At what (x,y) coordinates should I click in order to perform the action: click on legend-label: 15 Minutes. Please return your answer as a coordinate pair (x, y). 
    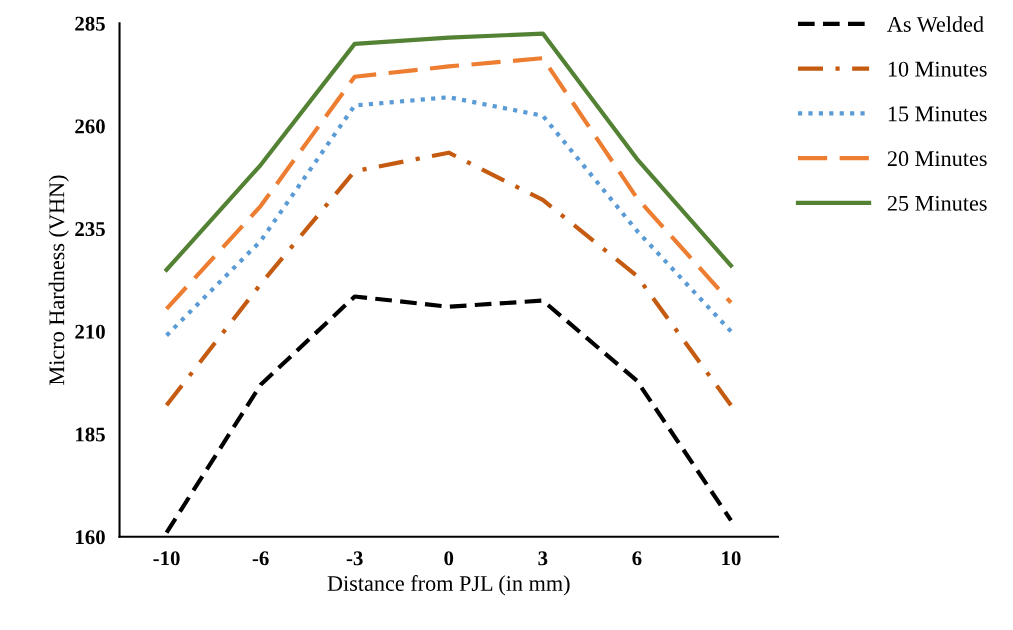
    Looking at the image, I should click on (937, 114).